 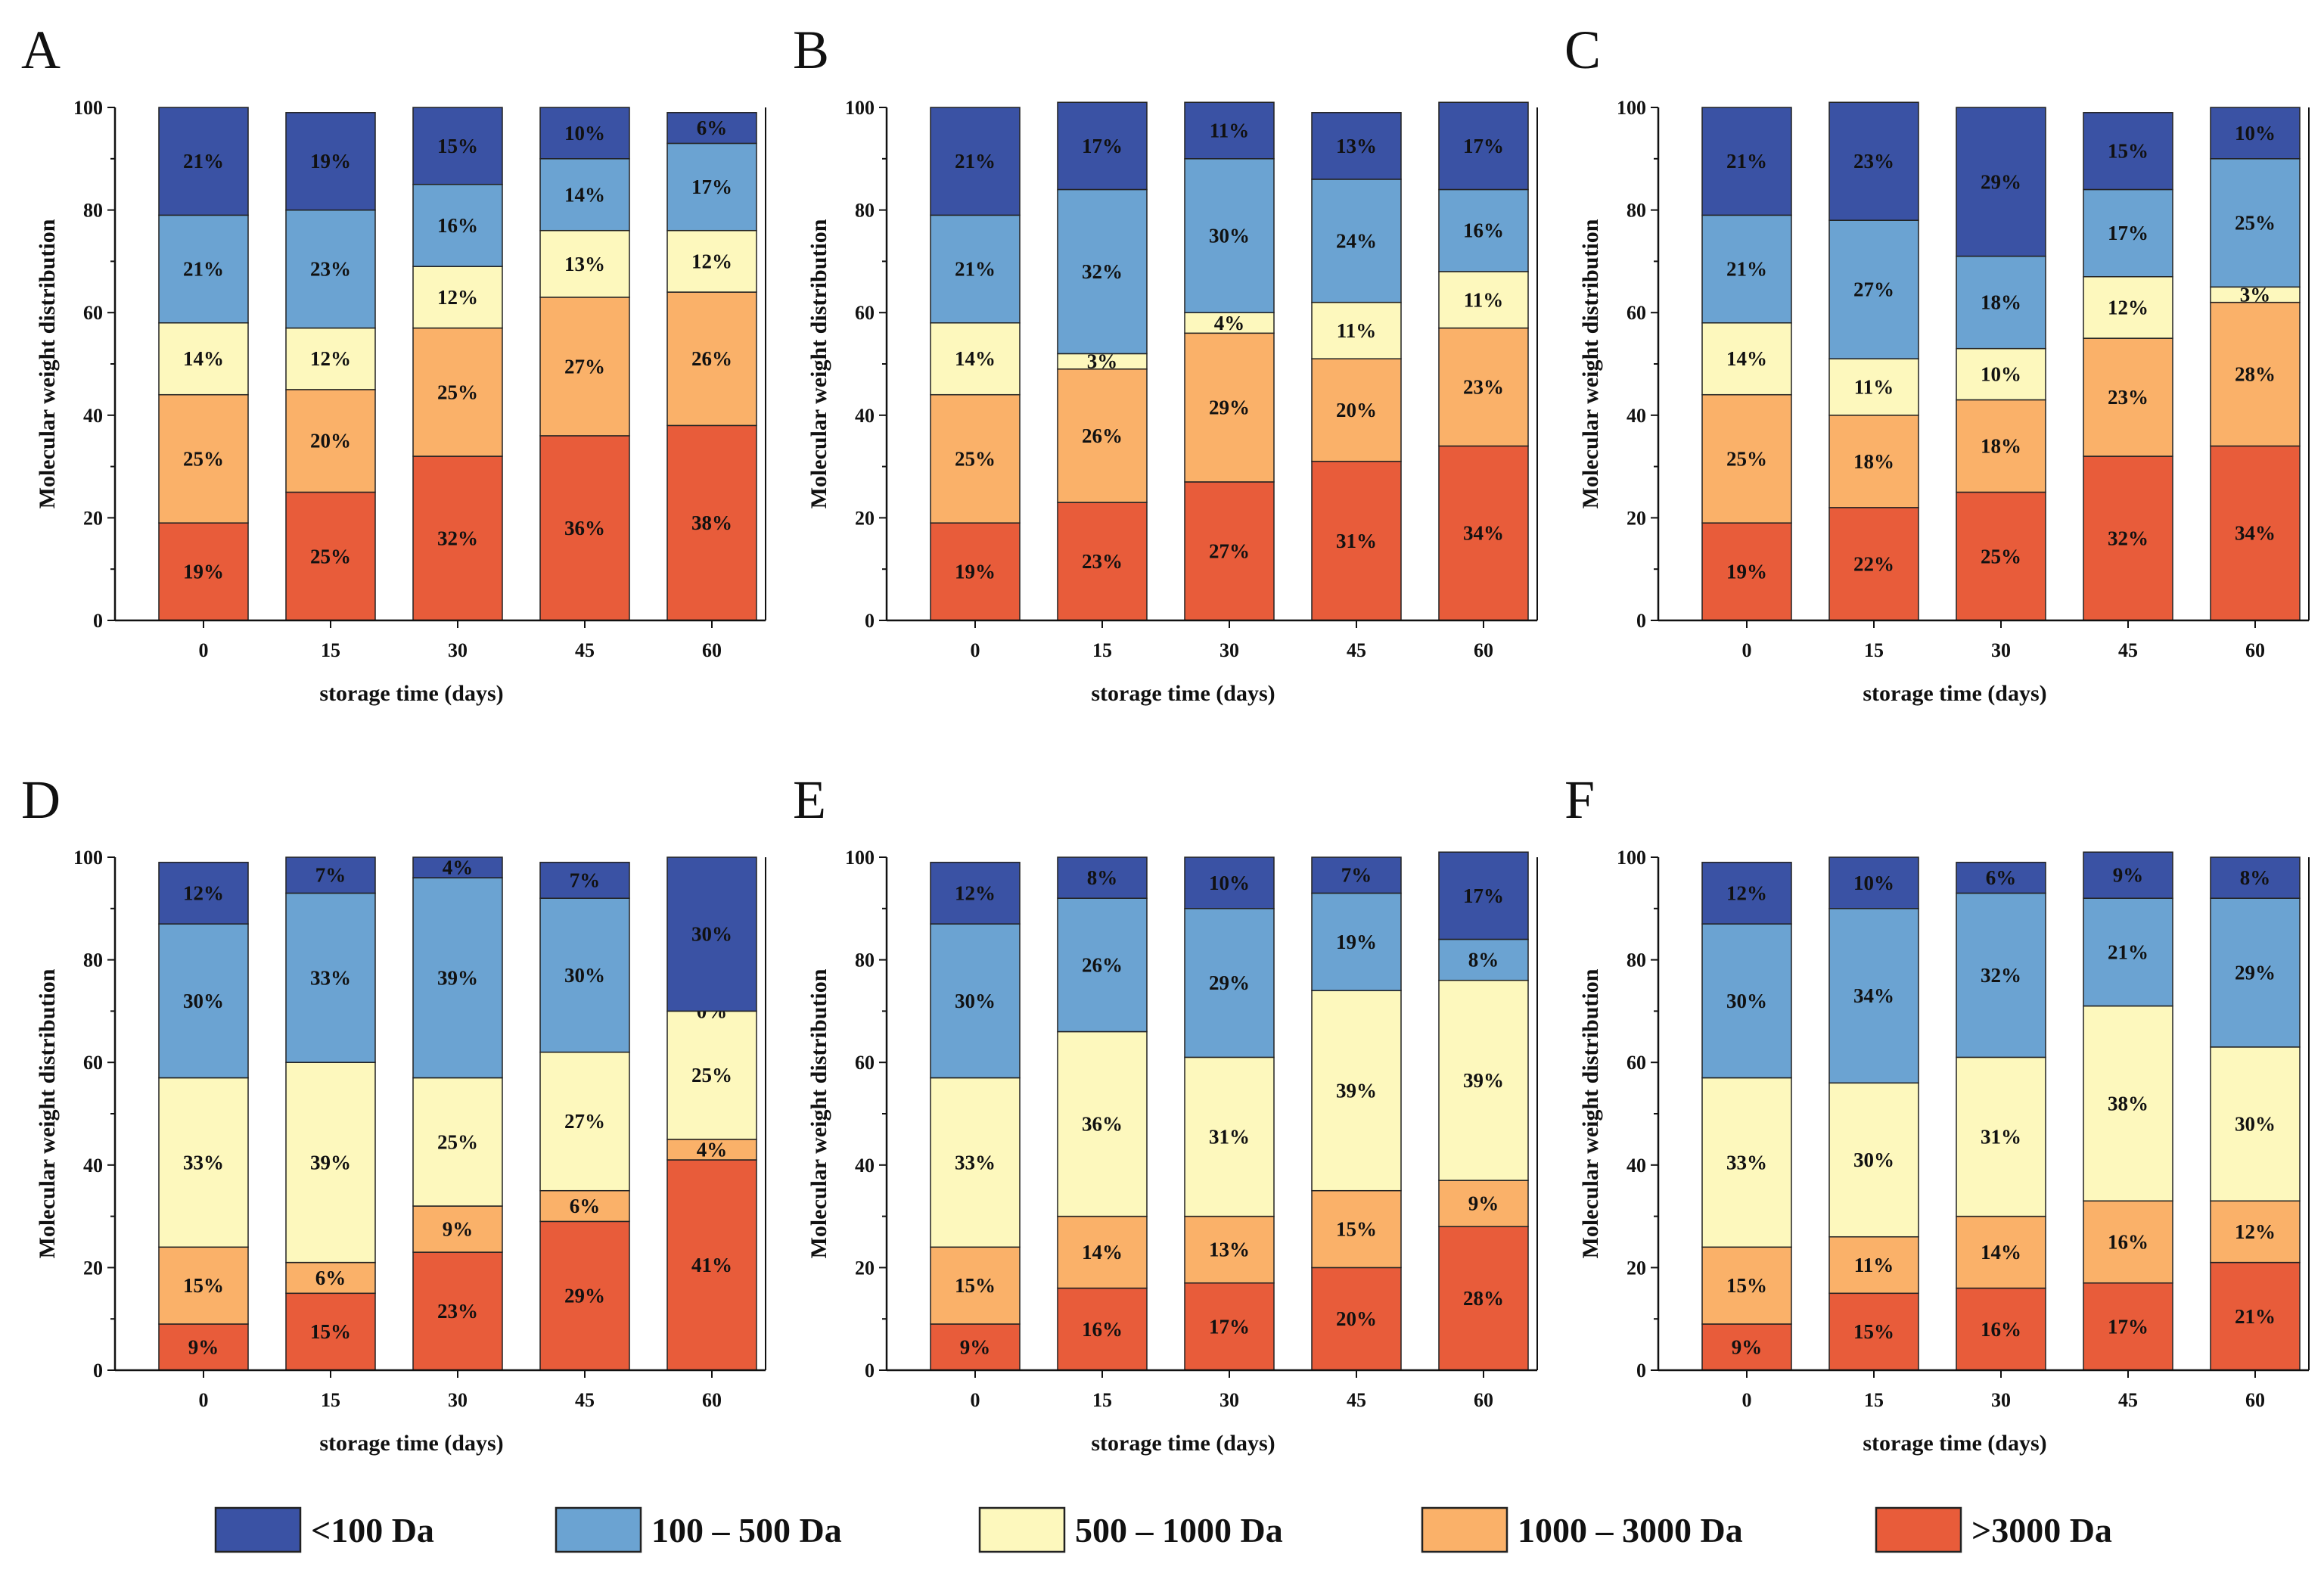 I want to click on x-tick-label: 45, so click(x=1356, y=650).